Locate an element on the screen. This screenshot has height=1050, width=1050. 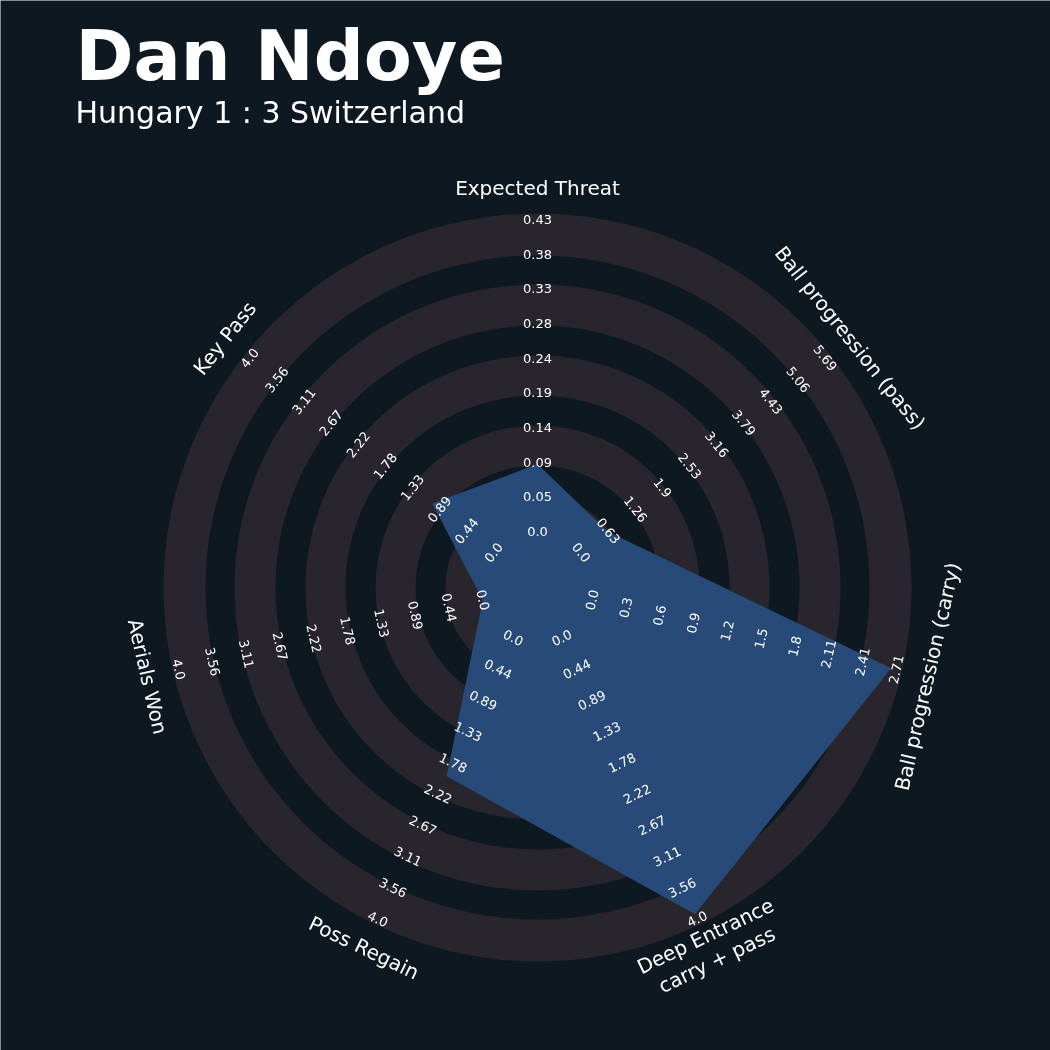
text: 2.11 is located at coordinates (829, 654).